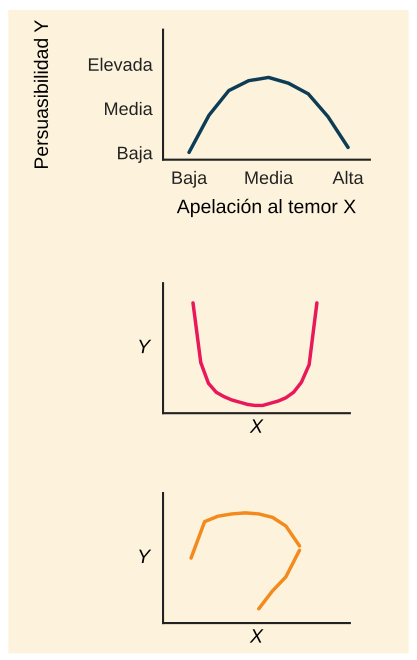 This screenshot has width=417, height=660. I want to click on x-tick-label: Media, so click(269, 177).